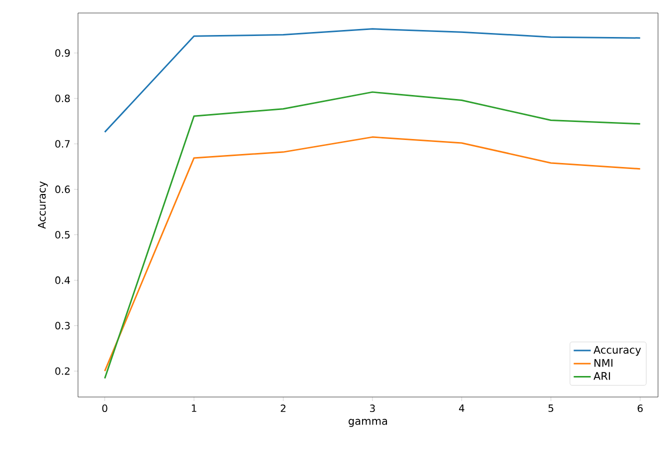 The width and height of the screenshot is (659, 453). What do you see at coordinates (62, 98) in the screenshot?
I see `y-tick-label: 0.8` at bounding box center [62, 98].